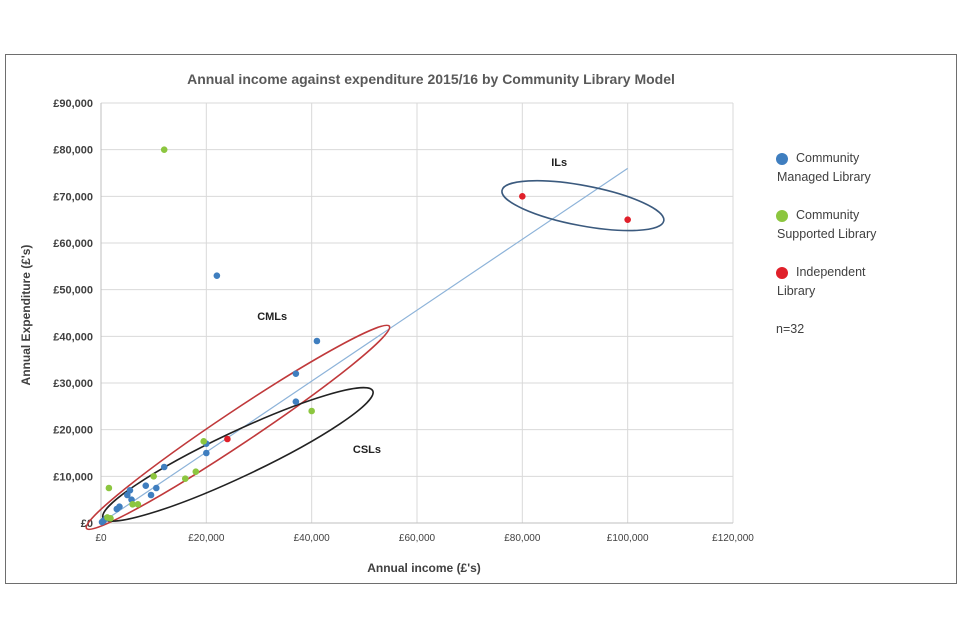  What do you see at coordinates (73, 104) in the screenshot?
I see `y-tick-label-9: £90,000` at bounding box center [73, 104].